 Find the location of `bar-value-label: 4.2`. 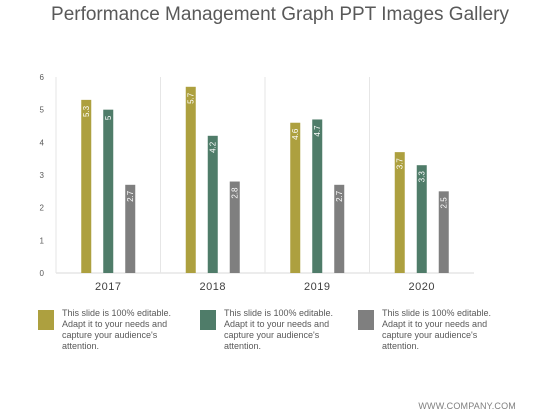

bar-value-label: 4.2 is located at coordinates (213, 147).